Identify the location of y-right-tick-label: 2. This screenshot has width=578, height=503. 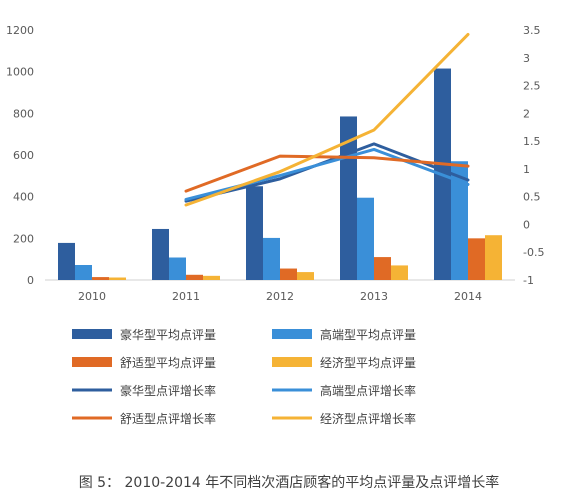
(526, 113).